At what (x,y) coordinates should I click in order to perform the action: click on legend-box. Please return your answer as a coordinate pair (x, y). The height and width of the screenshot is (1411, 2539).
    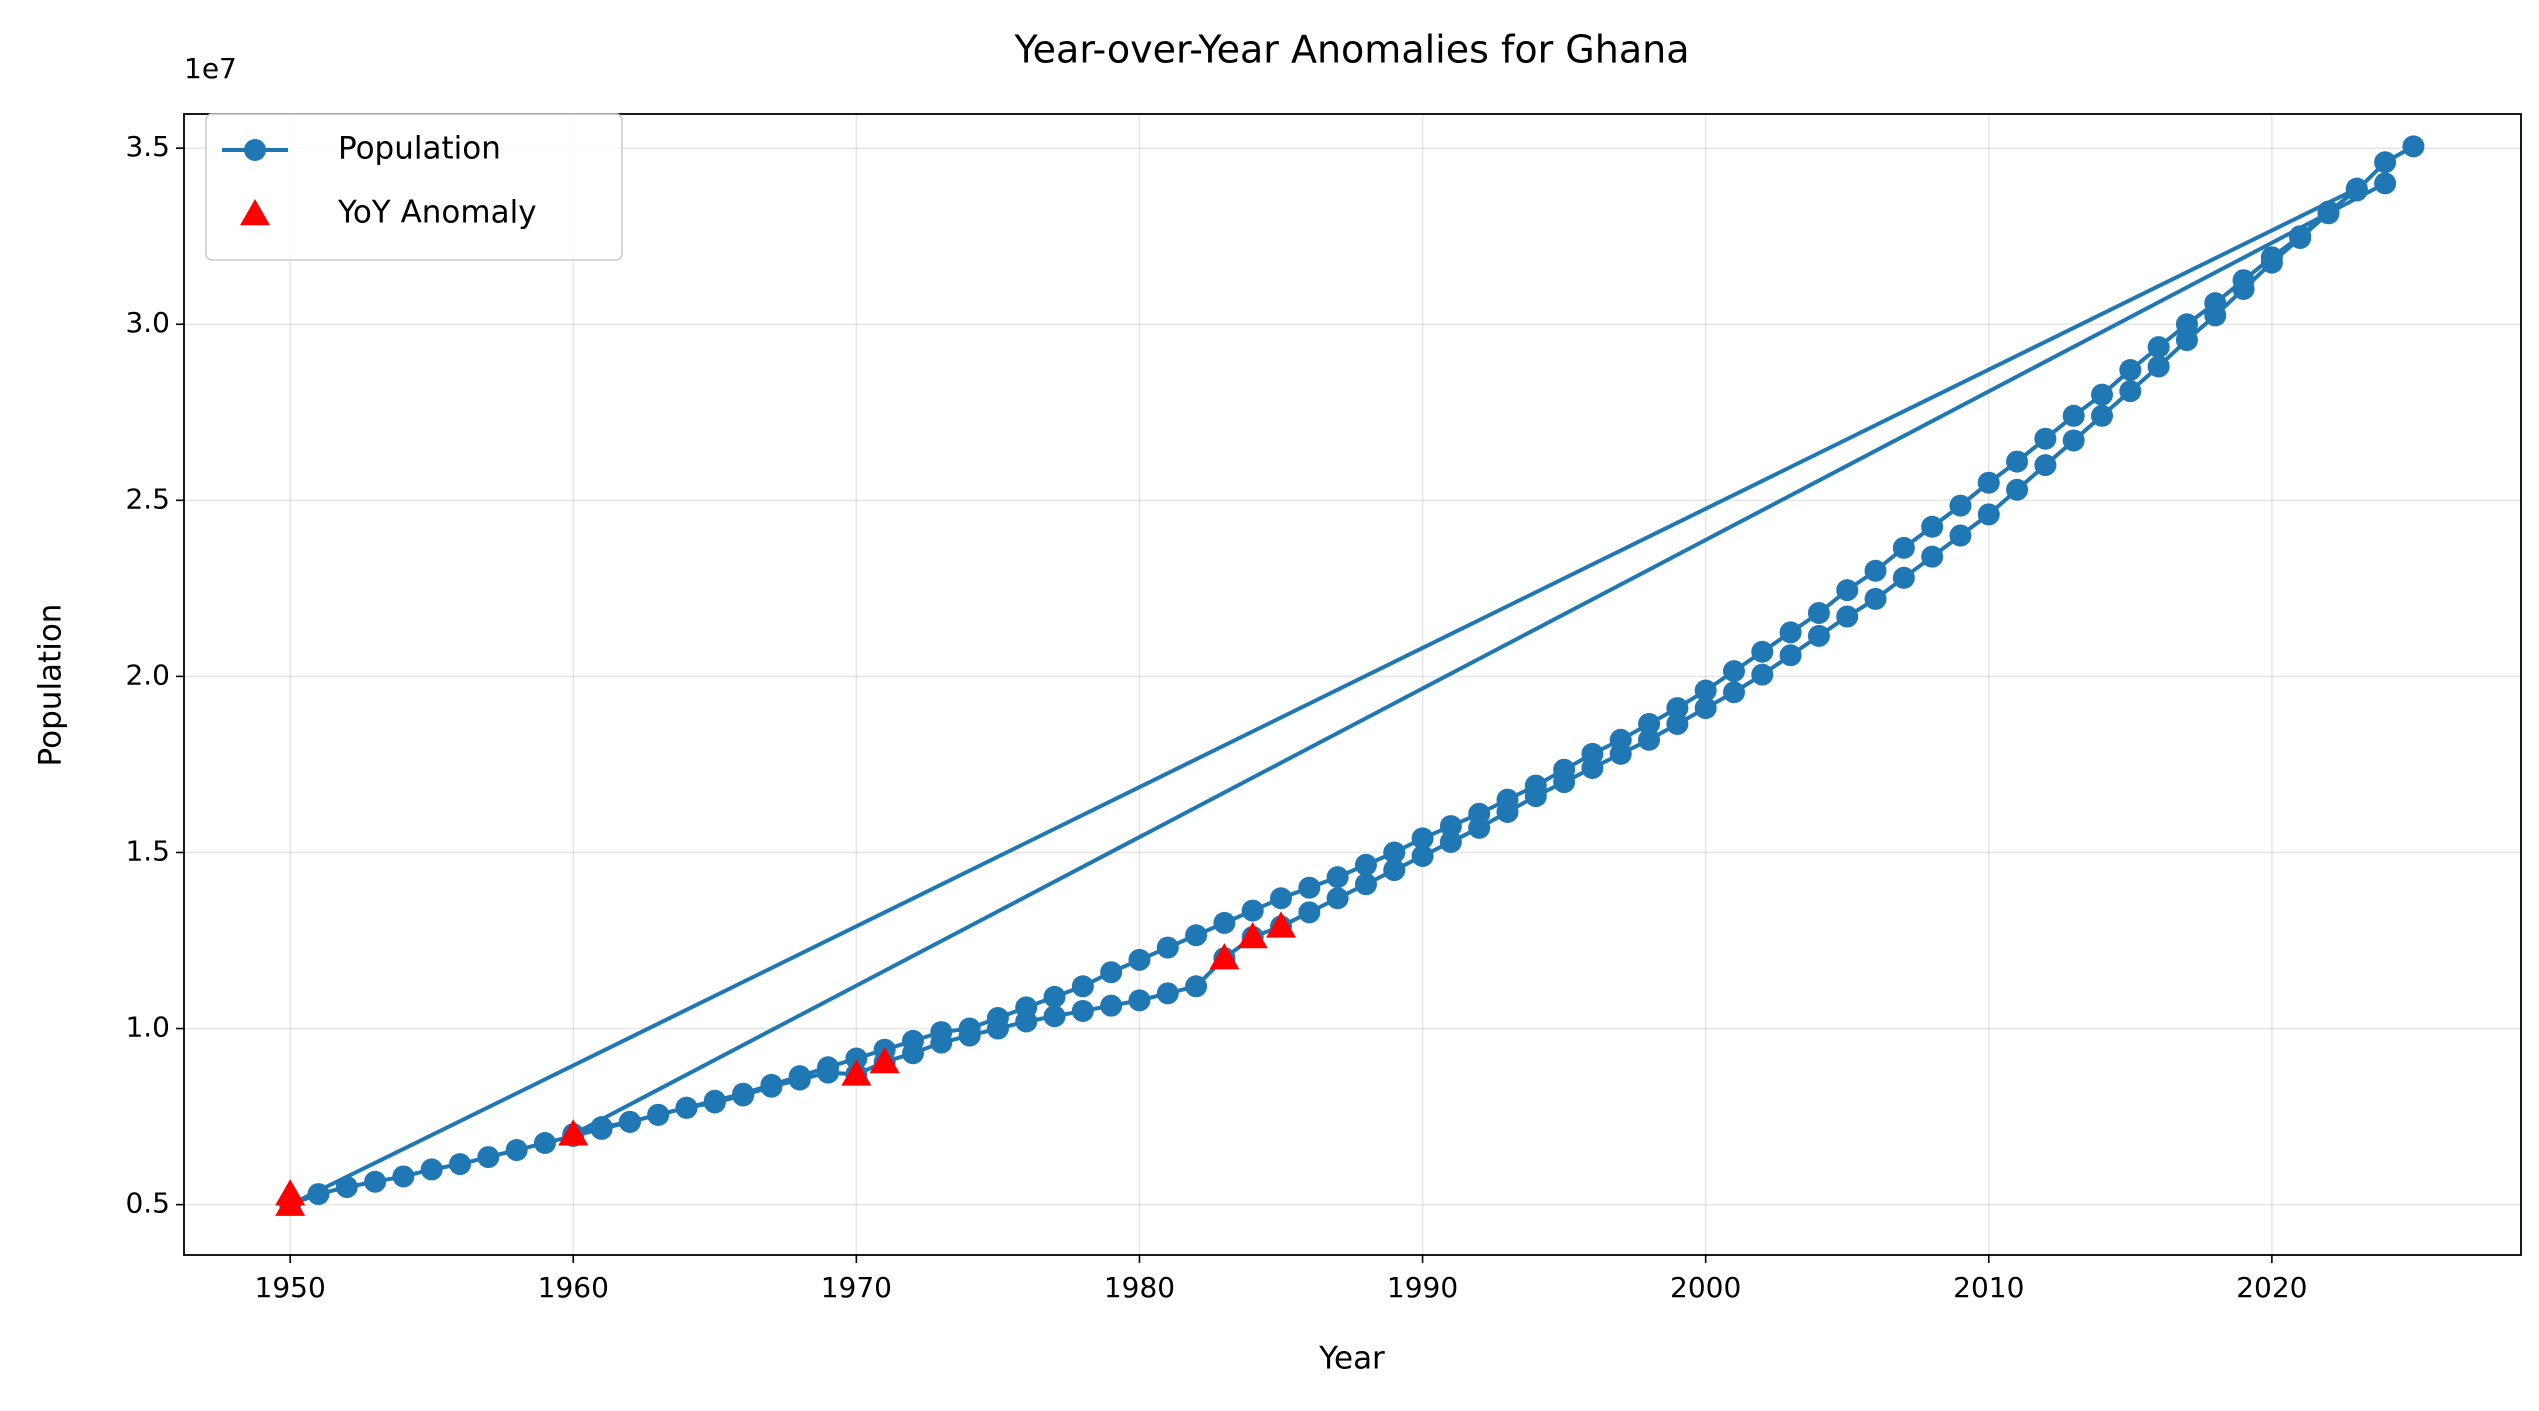
    Looking at the image, I should click on (414, 187).